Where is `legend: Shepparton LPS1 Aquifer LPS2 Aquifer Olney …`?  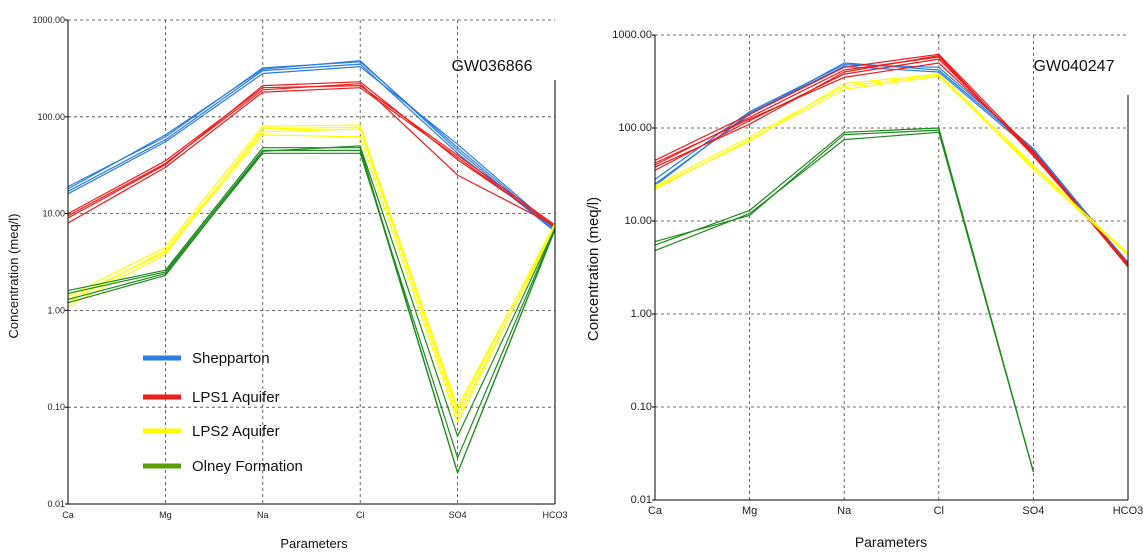 legend: Shepparton LPS1 Aquifer LPS2 Aquifer Olney … is located at coordinates (223, 412).